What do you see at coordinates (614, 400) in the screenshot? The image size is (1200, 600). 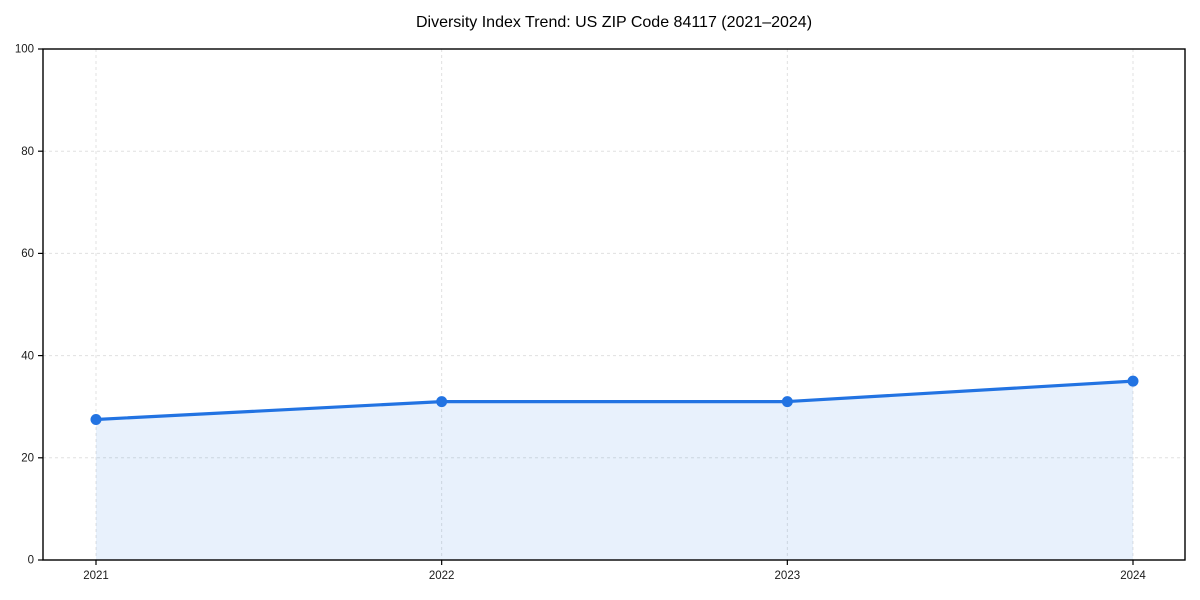 I see `trend-line` at bounding box center [614, 400].